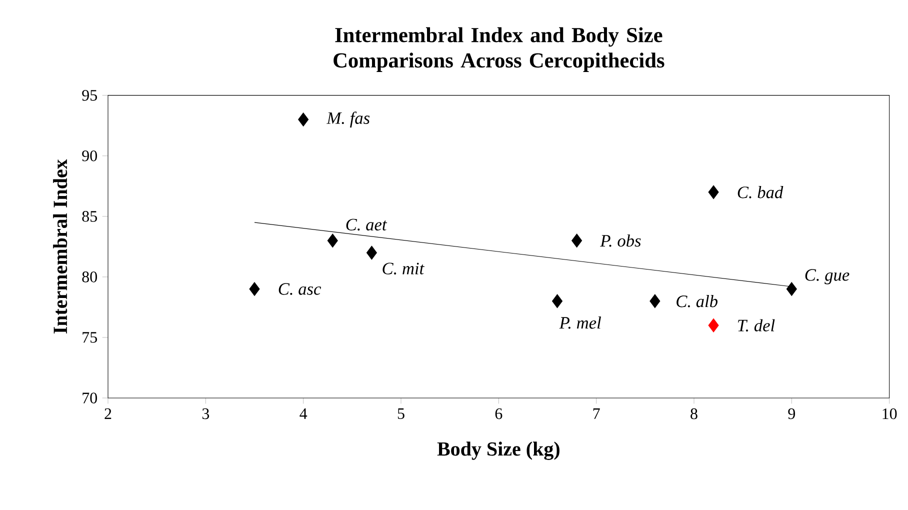 Image resolution: width=908 pixels, height=510 pixels. I want to click on x-axis-title: Body Size (kg), so click(498, 451).